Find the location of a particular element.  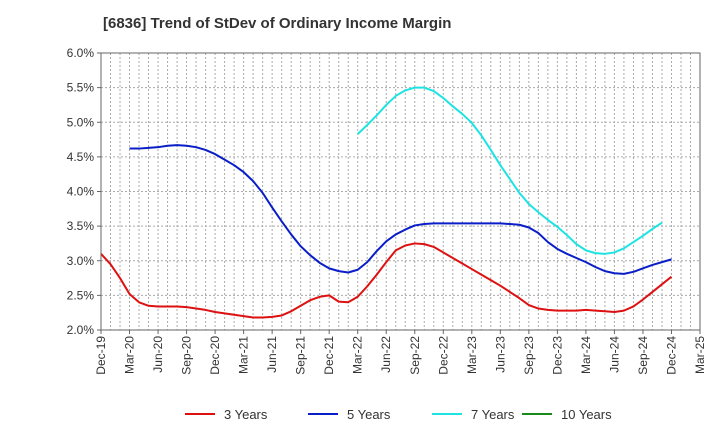

x-tick-label: Dec-24 is located at coordinates (671, 355).